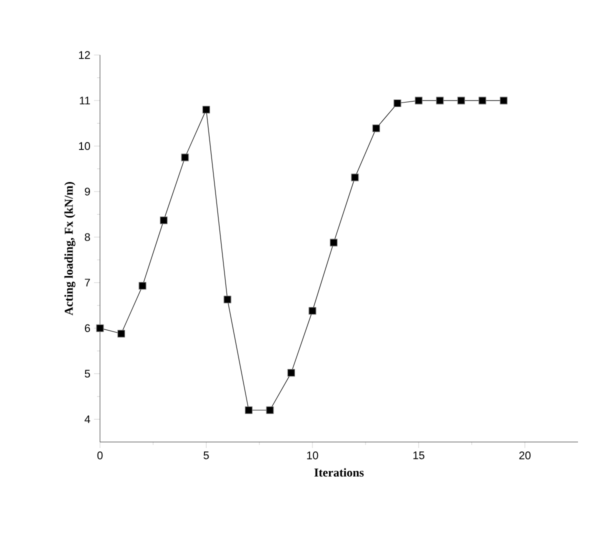  What do you see at coordinates (87, 419) in the screenshot?
I see `y-tick-label: 4` at bounding box center [87, 419].